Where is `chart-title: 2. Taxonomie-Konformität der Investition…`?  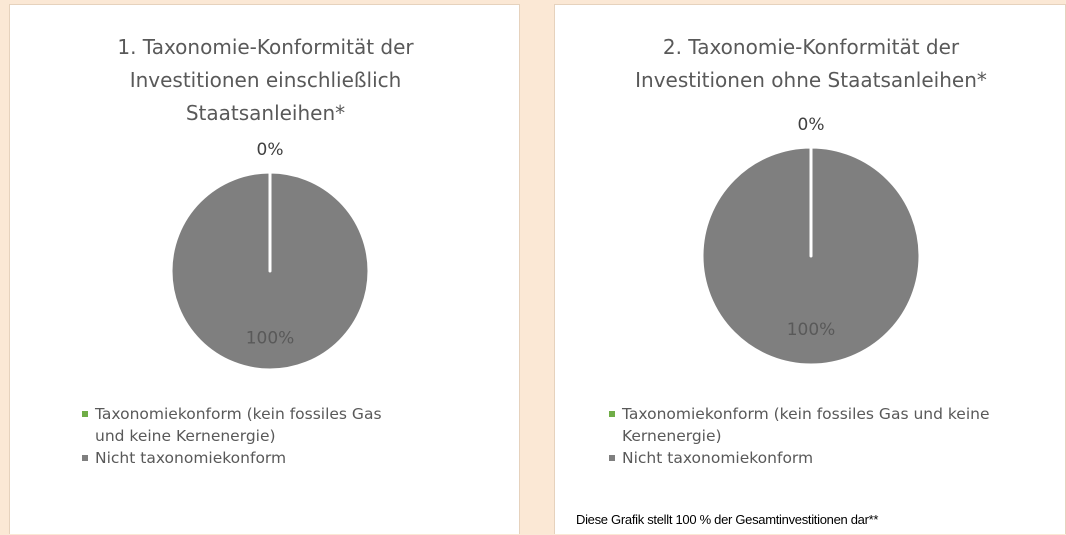
chart-title: 2. Taxonomie-Konformität der Investition… is located at coordinates (811, 63).